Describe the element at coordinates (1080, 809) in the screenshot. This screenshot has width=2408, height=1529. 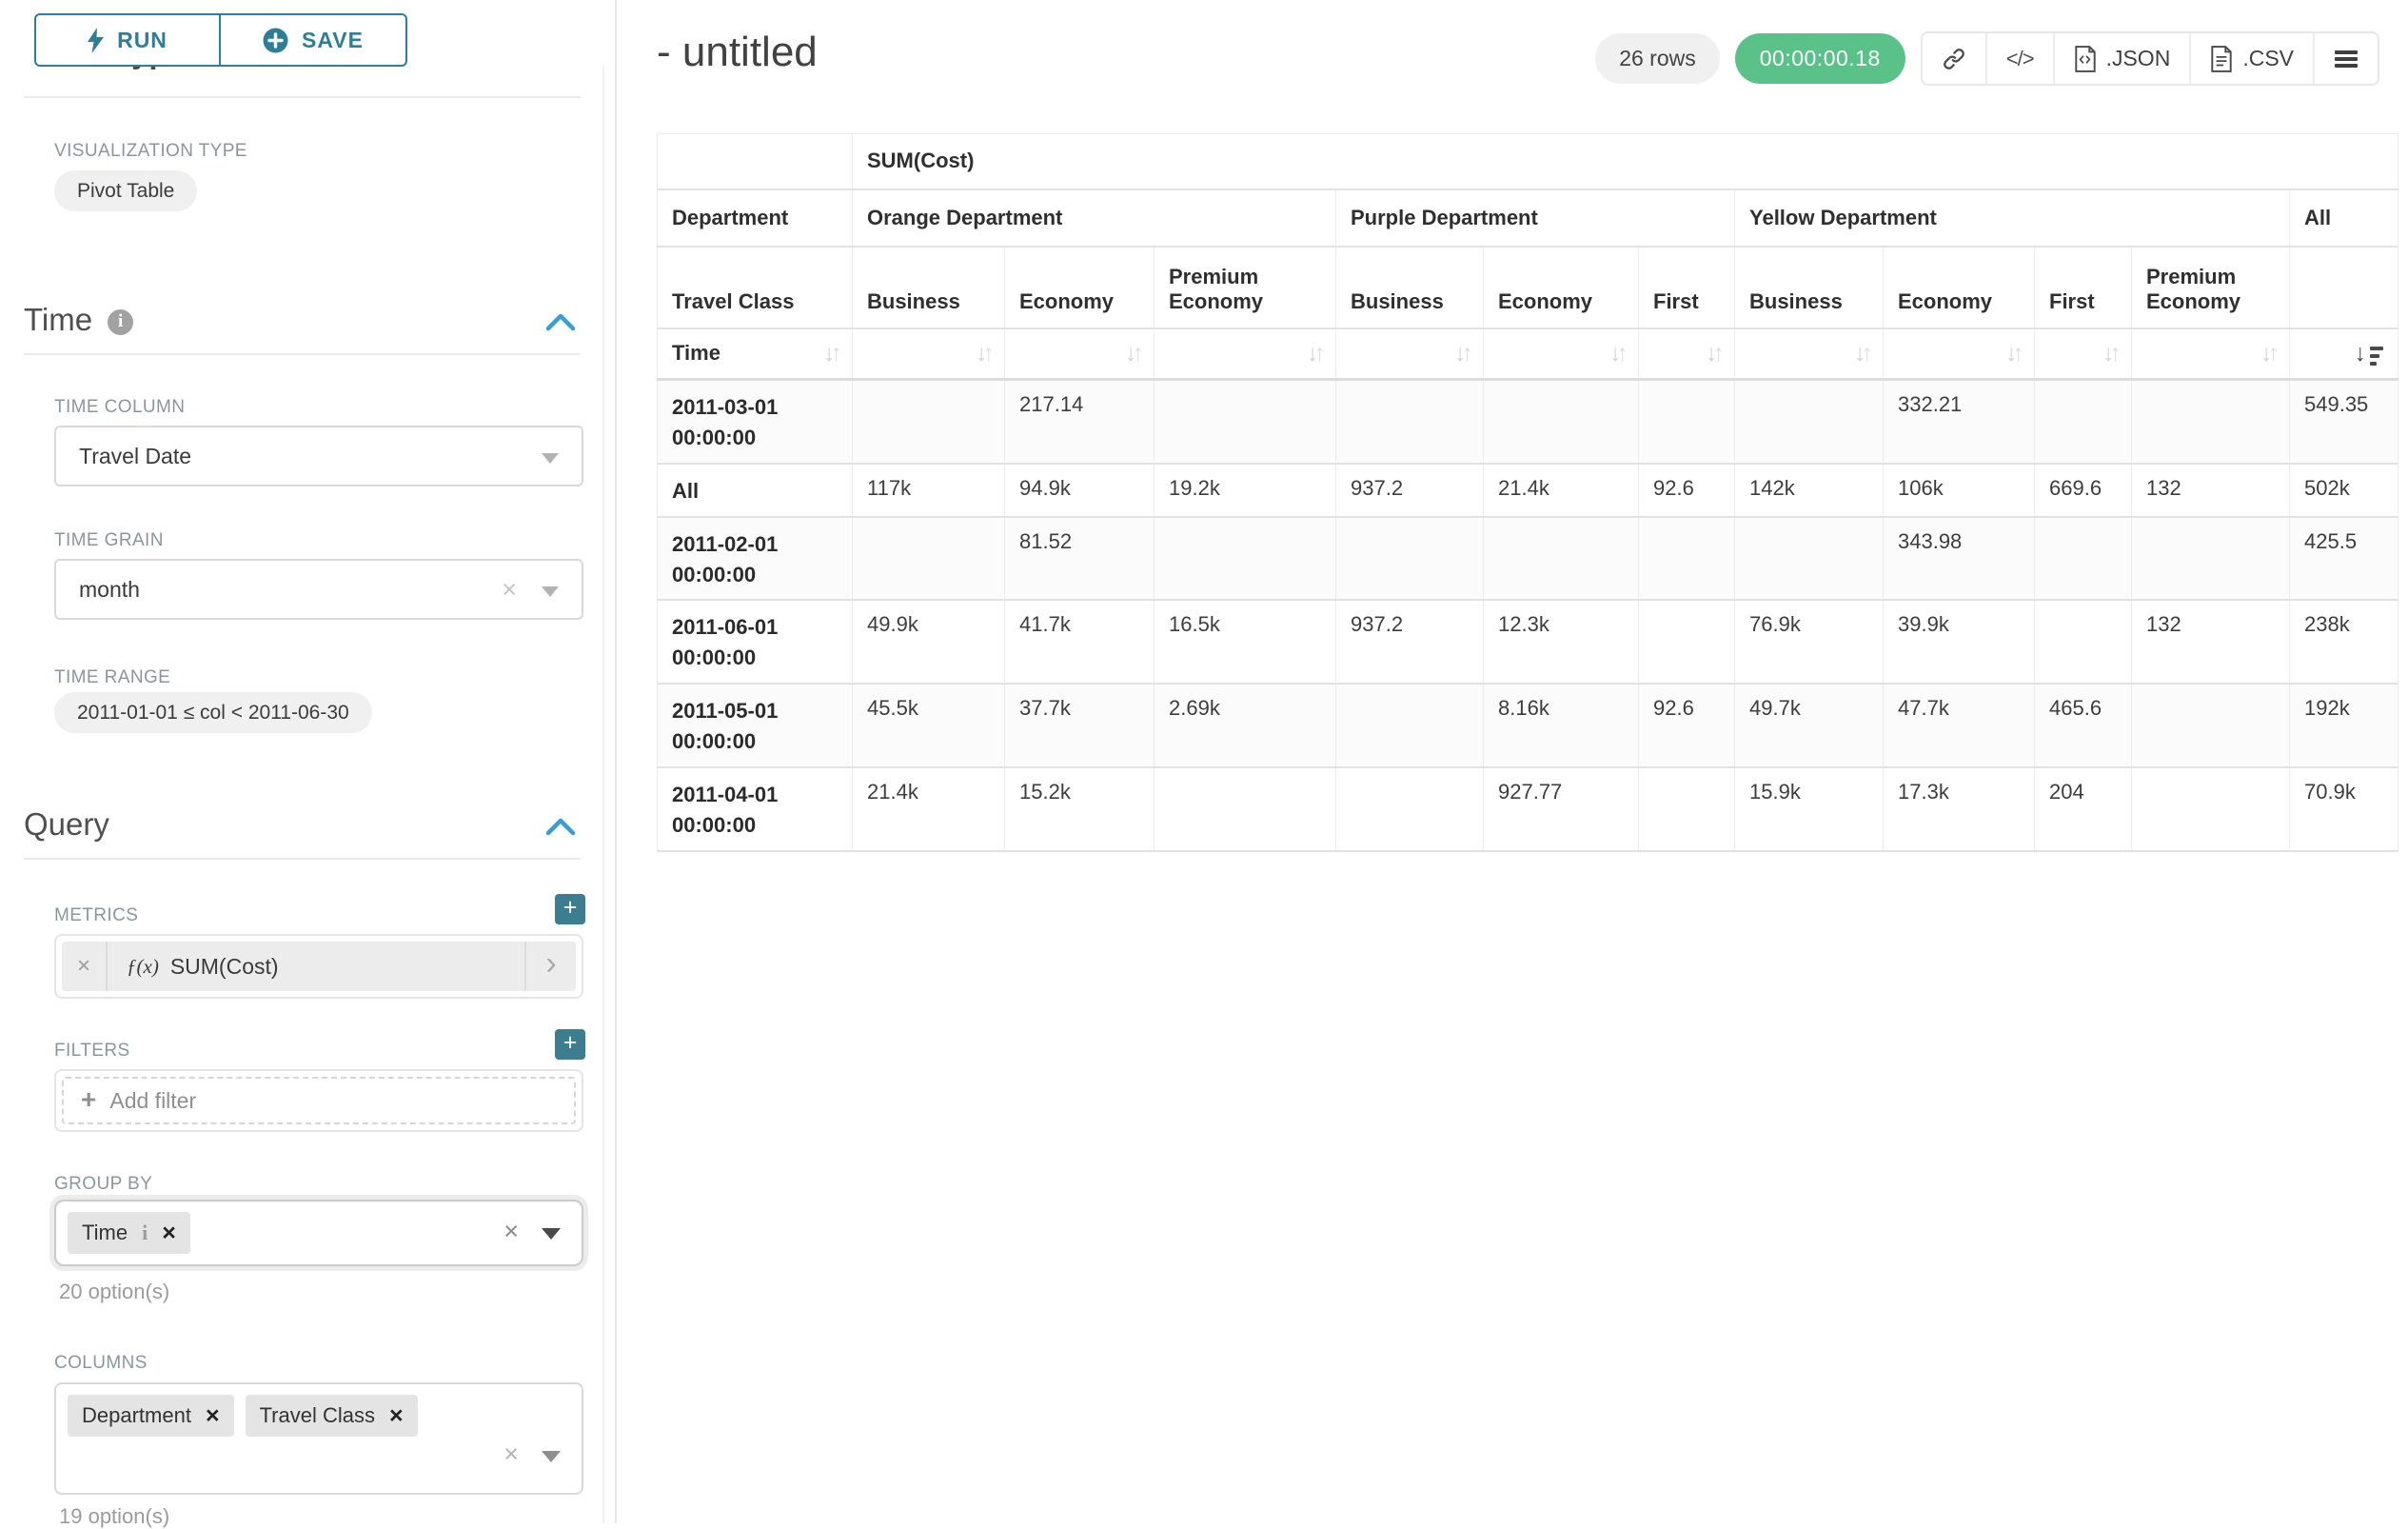
I see `value-cell: 15.2k` at that location.